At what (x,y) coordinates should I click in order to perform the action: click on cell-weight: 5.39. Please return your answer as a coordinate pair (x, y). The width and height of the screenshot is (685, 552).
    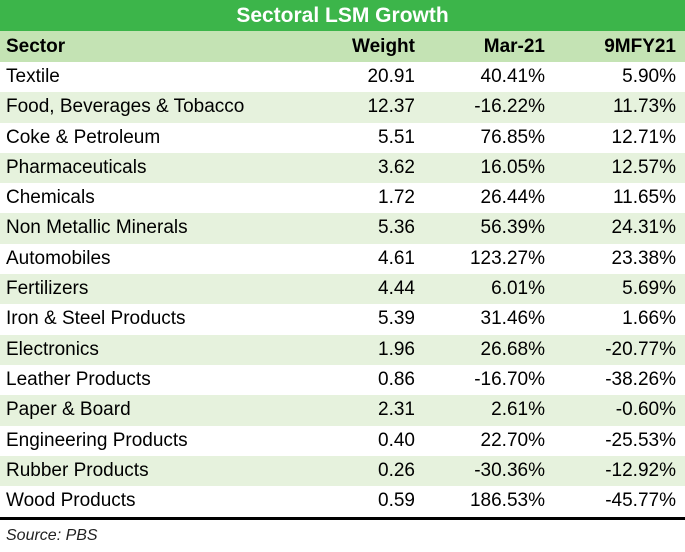
    Looking at the image, I should click on (396, 319).